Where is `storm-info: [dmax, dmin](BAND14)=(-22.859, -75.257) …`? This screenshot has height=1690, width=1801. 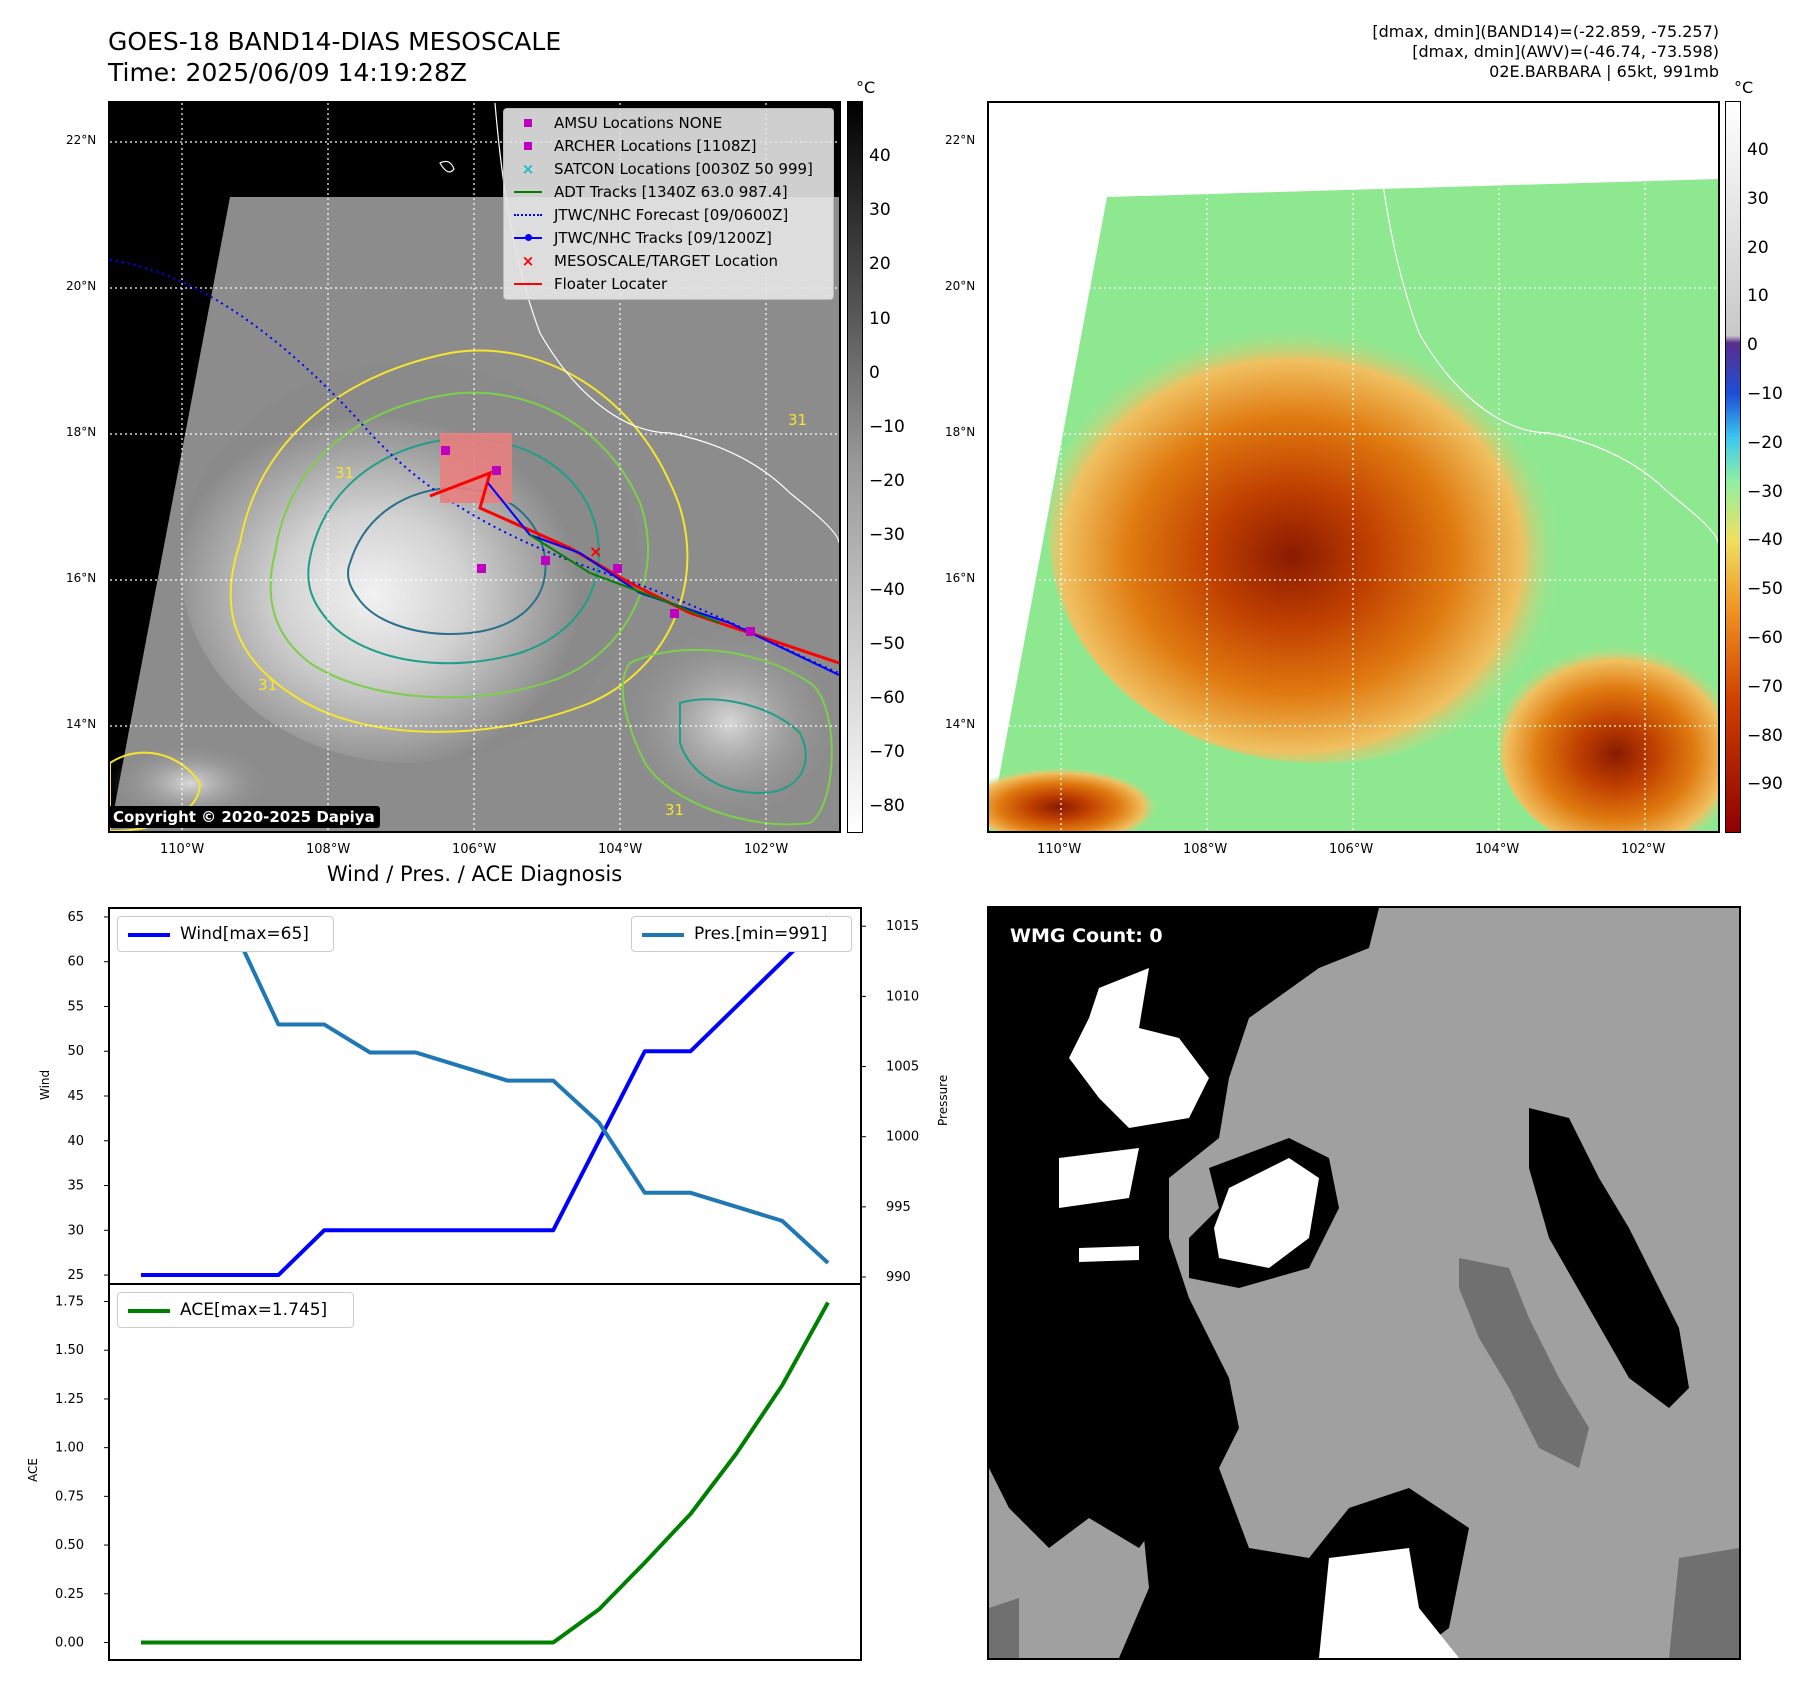 storm-info: [dmax, dmin](BAND14)=(-22.859, -75.257) … is located at coordinates (1545, 52).